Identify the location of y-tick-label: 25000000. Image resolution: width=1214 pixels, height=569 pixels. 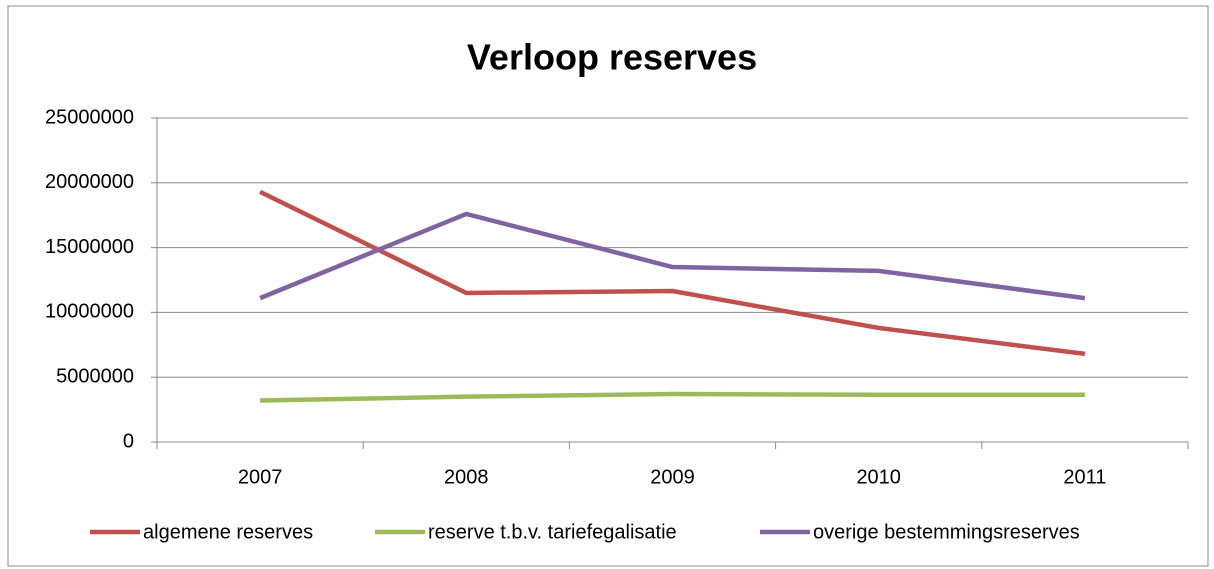
(89, 117).